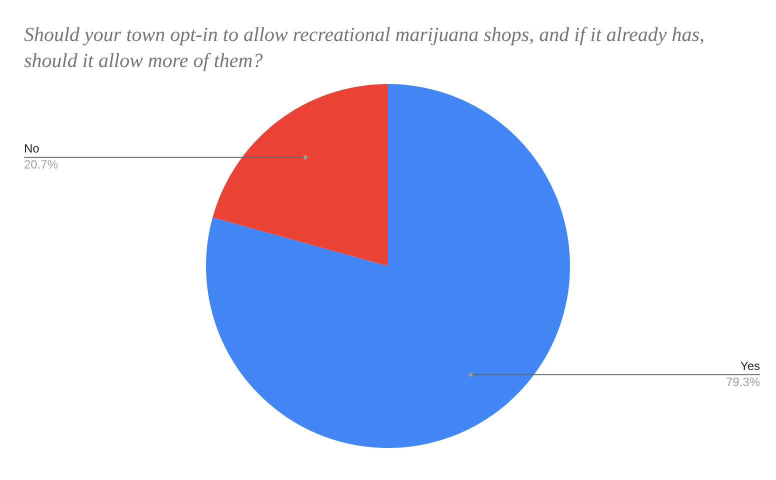 The image size is (776, 480). What do you see at coordinates (41, 165) in the screenshot?
I see `data-label: 20.7%` at bounding box center [41, 165].